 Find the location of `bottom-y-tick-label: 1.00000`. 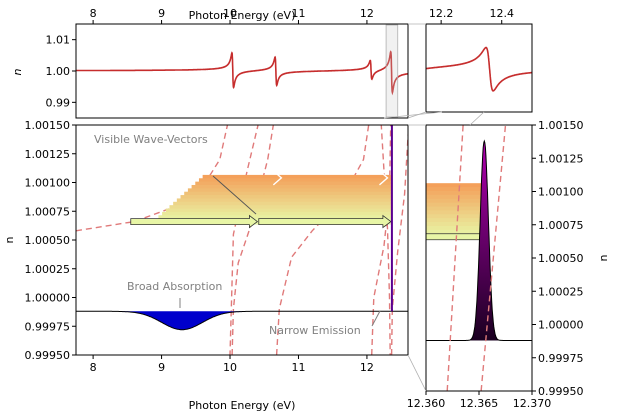

bottom-y-tick-label: 1.00000 is located at coordinates (48, 298).